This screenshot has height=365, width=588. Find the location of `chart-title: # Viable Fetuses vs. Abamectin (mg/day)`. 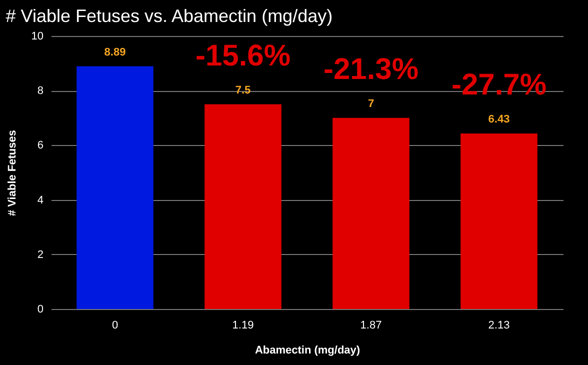

chart-title: # Viable Fetuses vs. Abamectin (mg/day) is located at coordinates (169, 16).